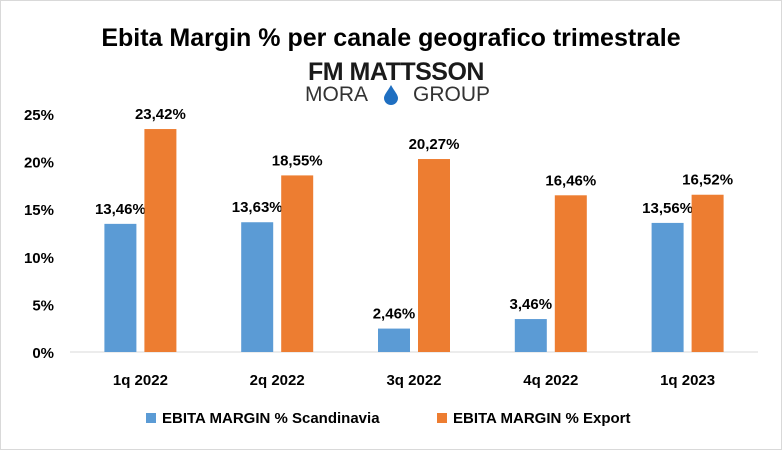 This screenshot has height=450, width=782. I want to click on data-label: 18,55%, so click(297, 160).